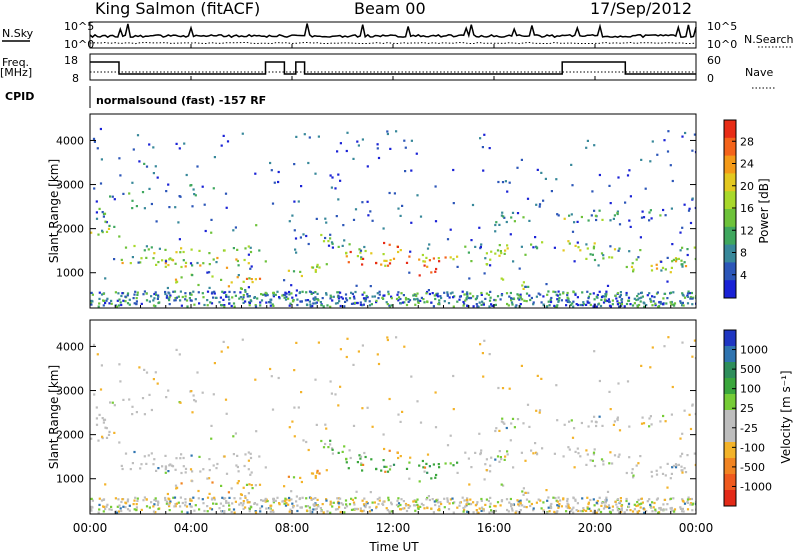  Describe the element at coordinates (393, 528) in the screenshot. I see `xtick-label: 12:00` at that location.